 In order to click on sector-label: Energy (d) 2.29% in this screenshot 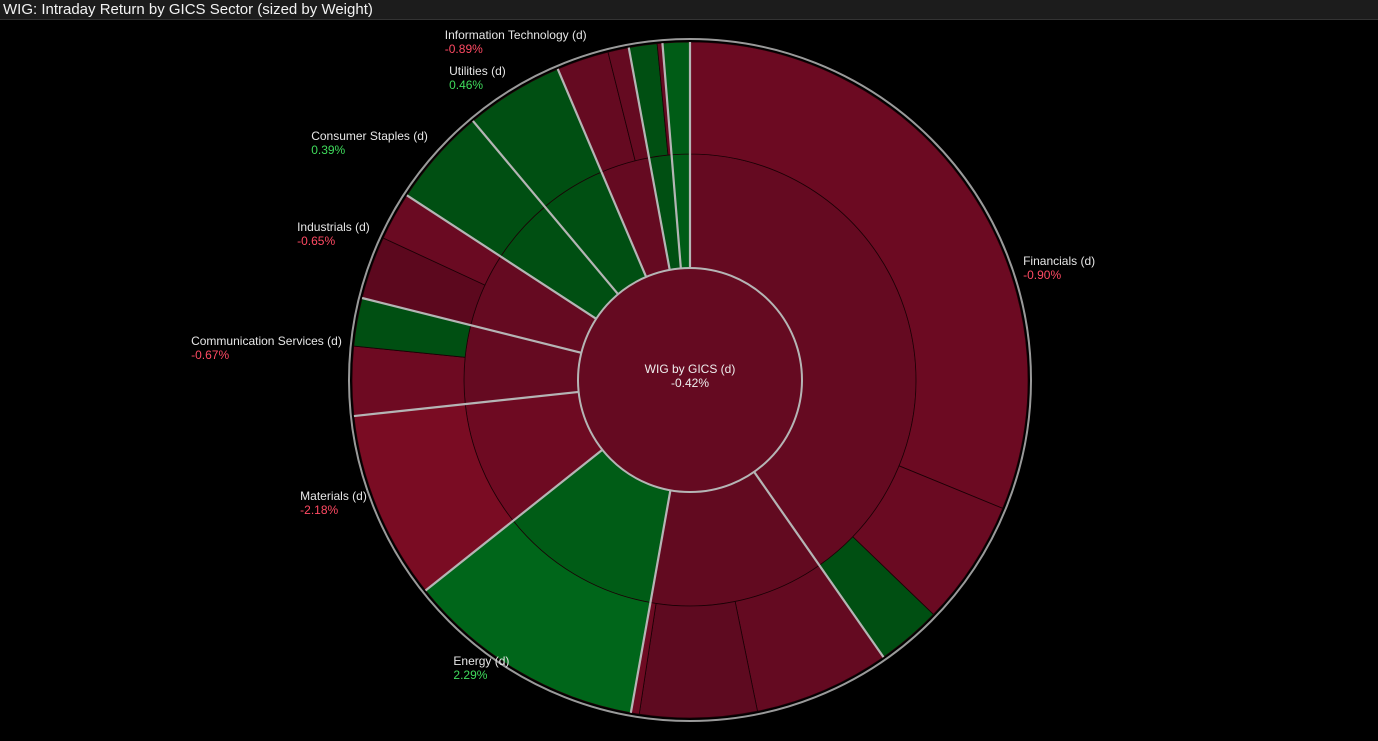, I will do `click(481, 668)`.